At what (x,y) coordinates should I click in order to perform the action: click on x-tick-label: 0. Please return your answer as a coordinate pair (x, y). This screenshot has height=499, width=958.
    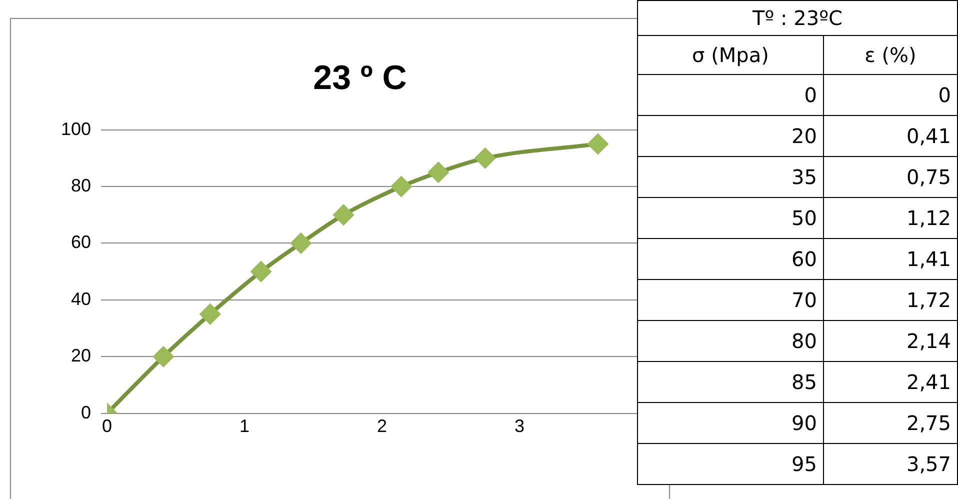
    Looking at the image, I should click on (107, 426).